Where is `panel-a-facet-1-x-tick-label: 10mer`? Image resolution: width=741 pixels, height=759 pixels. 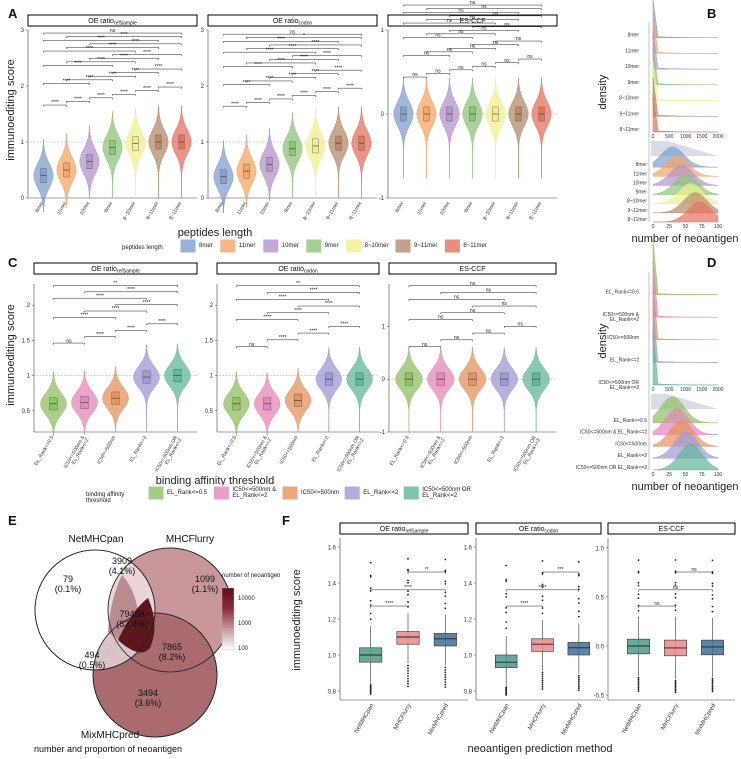
panel-a-facet-1-x-tick-label: 10mer is located at coordinates (265, 209).